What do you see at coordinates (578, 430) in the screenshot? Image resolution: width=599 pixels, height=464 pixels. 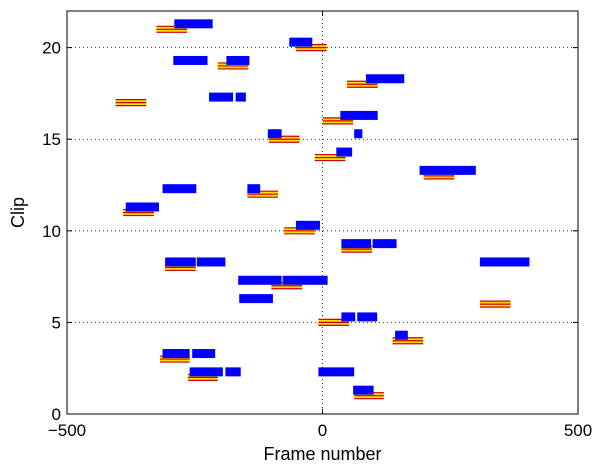 I see `x-tick-label: 500` at bounding box center [578, 430].